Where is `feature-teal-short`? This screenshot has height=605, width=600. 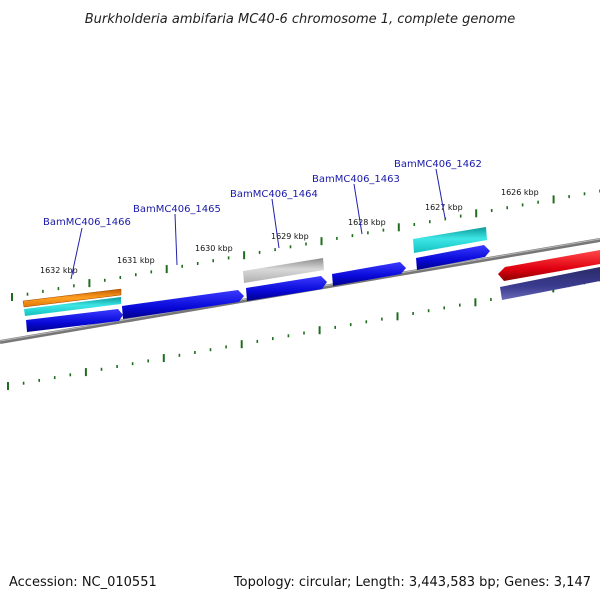
feature-teal-short is located at coordinates (72, 306).